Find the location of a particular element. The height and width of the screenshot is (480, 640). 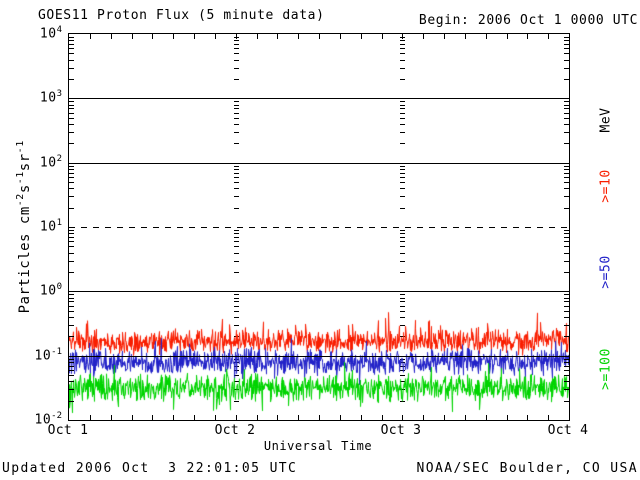

y-axis-title-part: s is located at coordinates (24, 189).